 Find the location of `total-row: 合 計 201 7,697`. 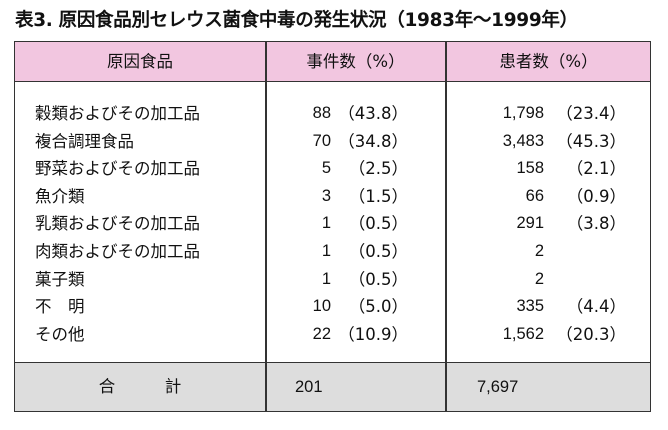

total-row: 合 計 201 7,697 is located at coordinates (332, 386).